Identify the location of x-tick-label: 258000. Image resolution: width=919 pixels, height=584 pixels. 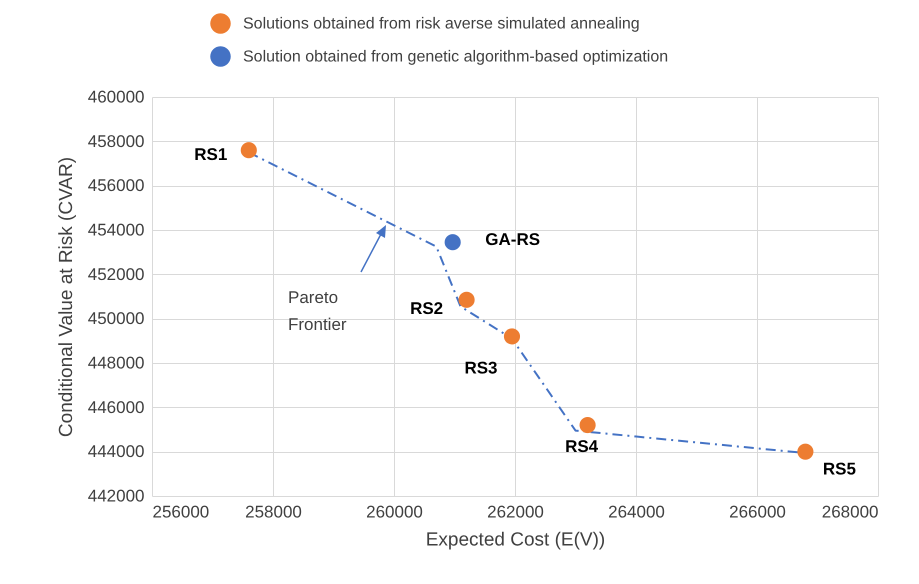
(273, 512).